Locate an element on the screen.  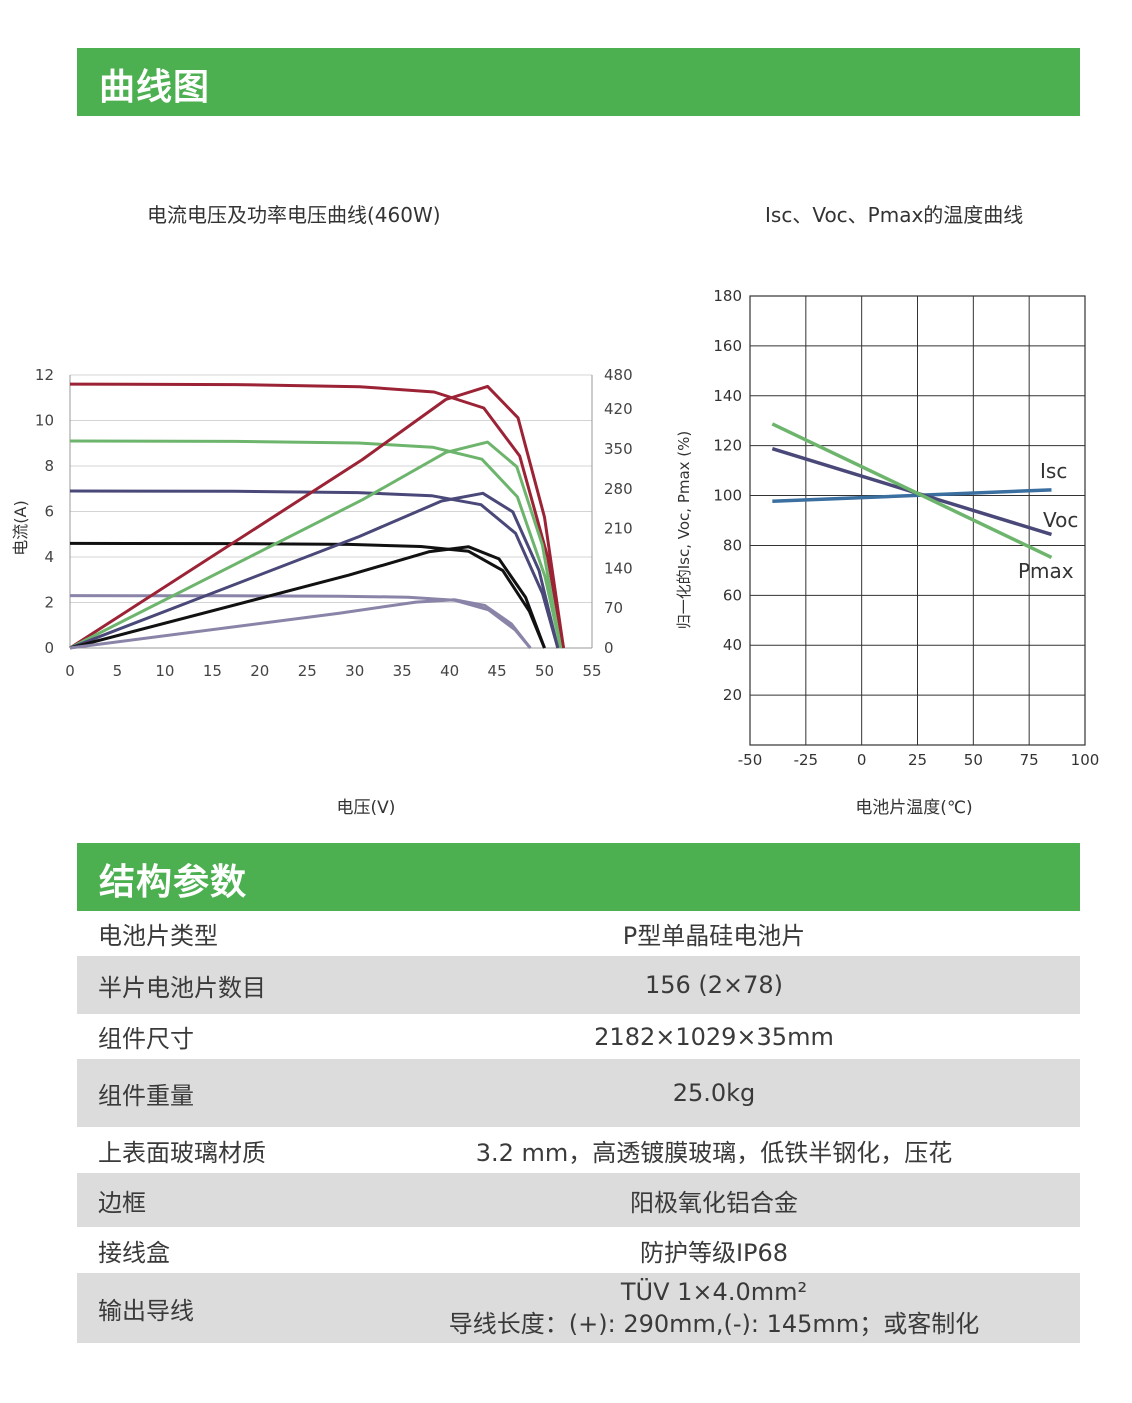
iv-y-axis-label: 电流(A) is located at coordinates (20, 527).